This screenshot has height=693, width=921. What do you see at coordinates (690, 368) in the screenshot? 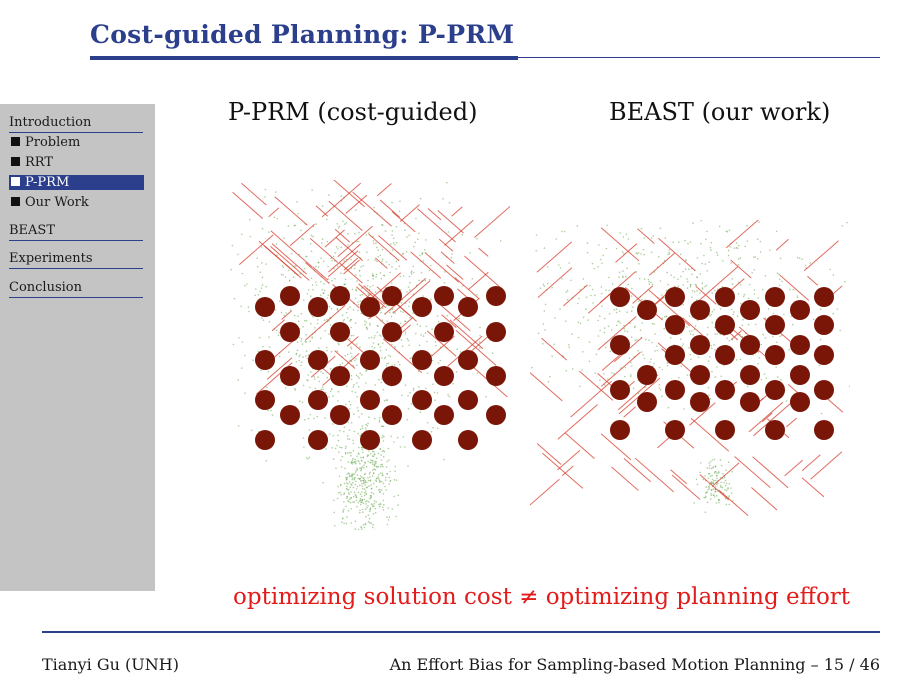
I see `beast-tree-figure` at bounding box center [690, 368].